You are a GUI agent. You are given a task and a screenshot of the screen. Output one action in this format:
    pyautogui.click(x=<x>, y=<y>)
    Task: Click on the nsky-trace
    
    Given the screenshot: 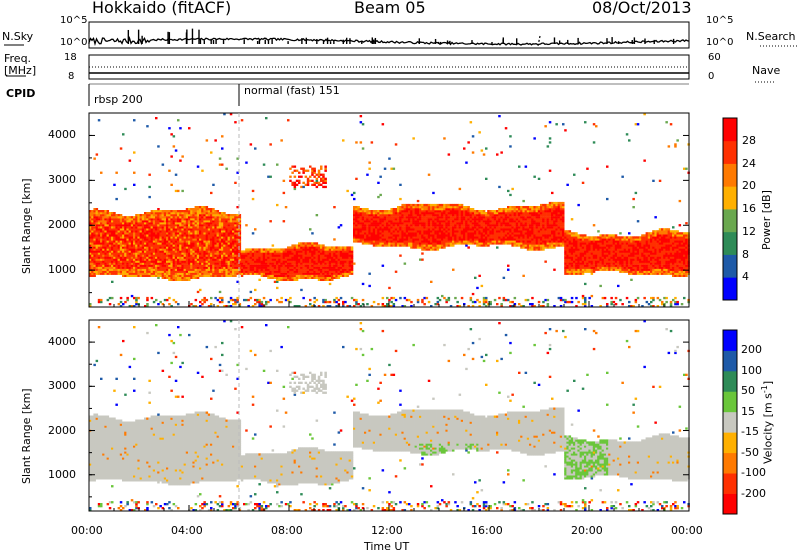 What is the action you would take?
    pyautogui.click(x=389, y=40)
    